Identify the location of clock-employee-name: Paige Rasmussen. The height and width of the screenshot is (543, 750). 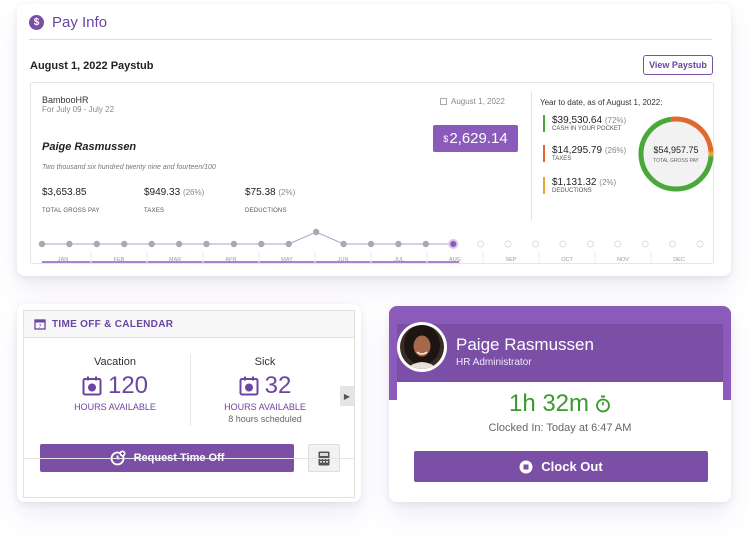
(525, 344).